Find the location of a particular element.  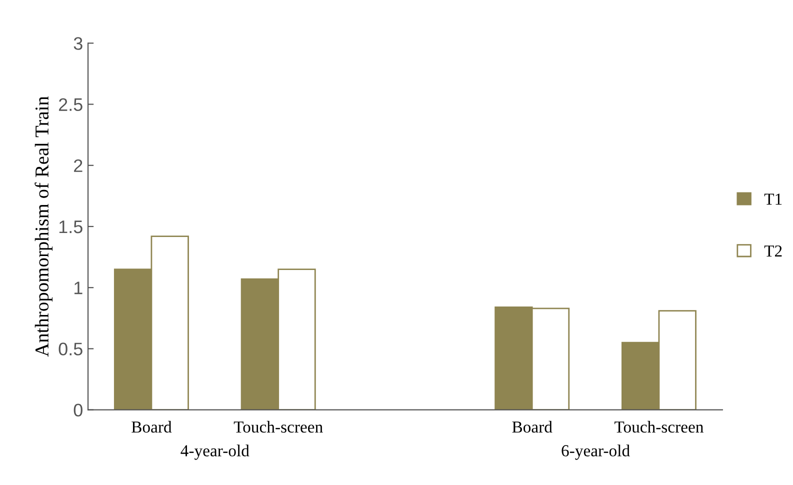

y-tick-label: 1 is located at coordinates (78, 288).